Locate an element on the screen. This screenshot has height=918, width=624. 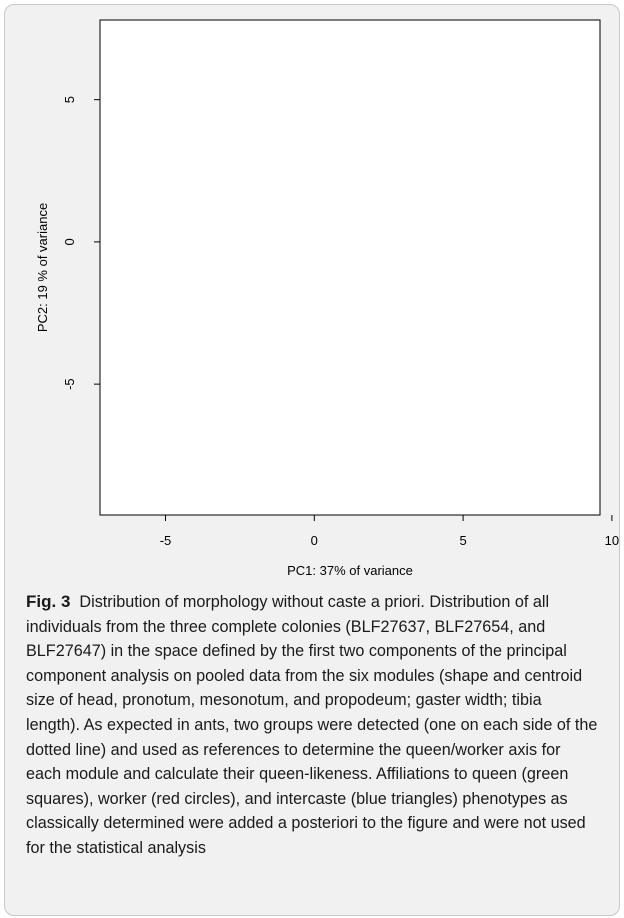
x-tick-label: 10 is located at coordinates (612, 540).